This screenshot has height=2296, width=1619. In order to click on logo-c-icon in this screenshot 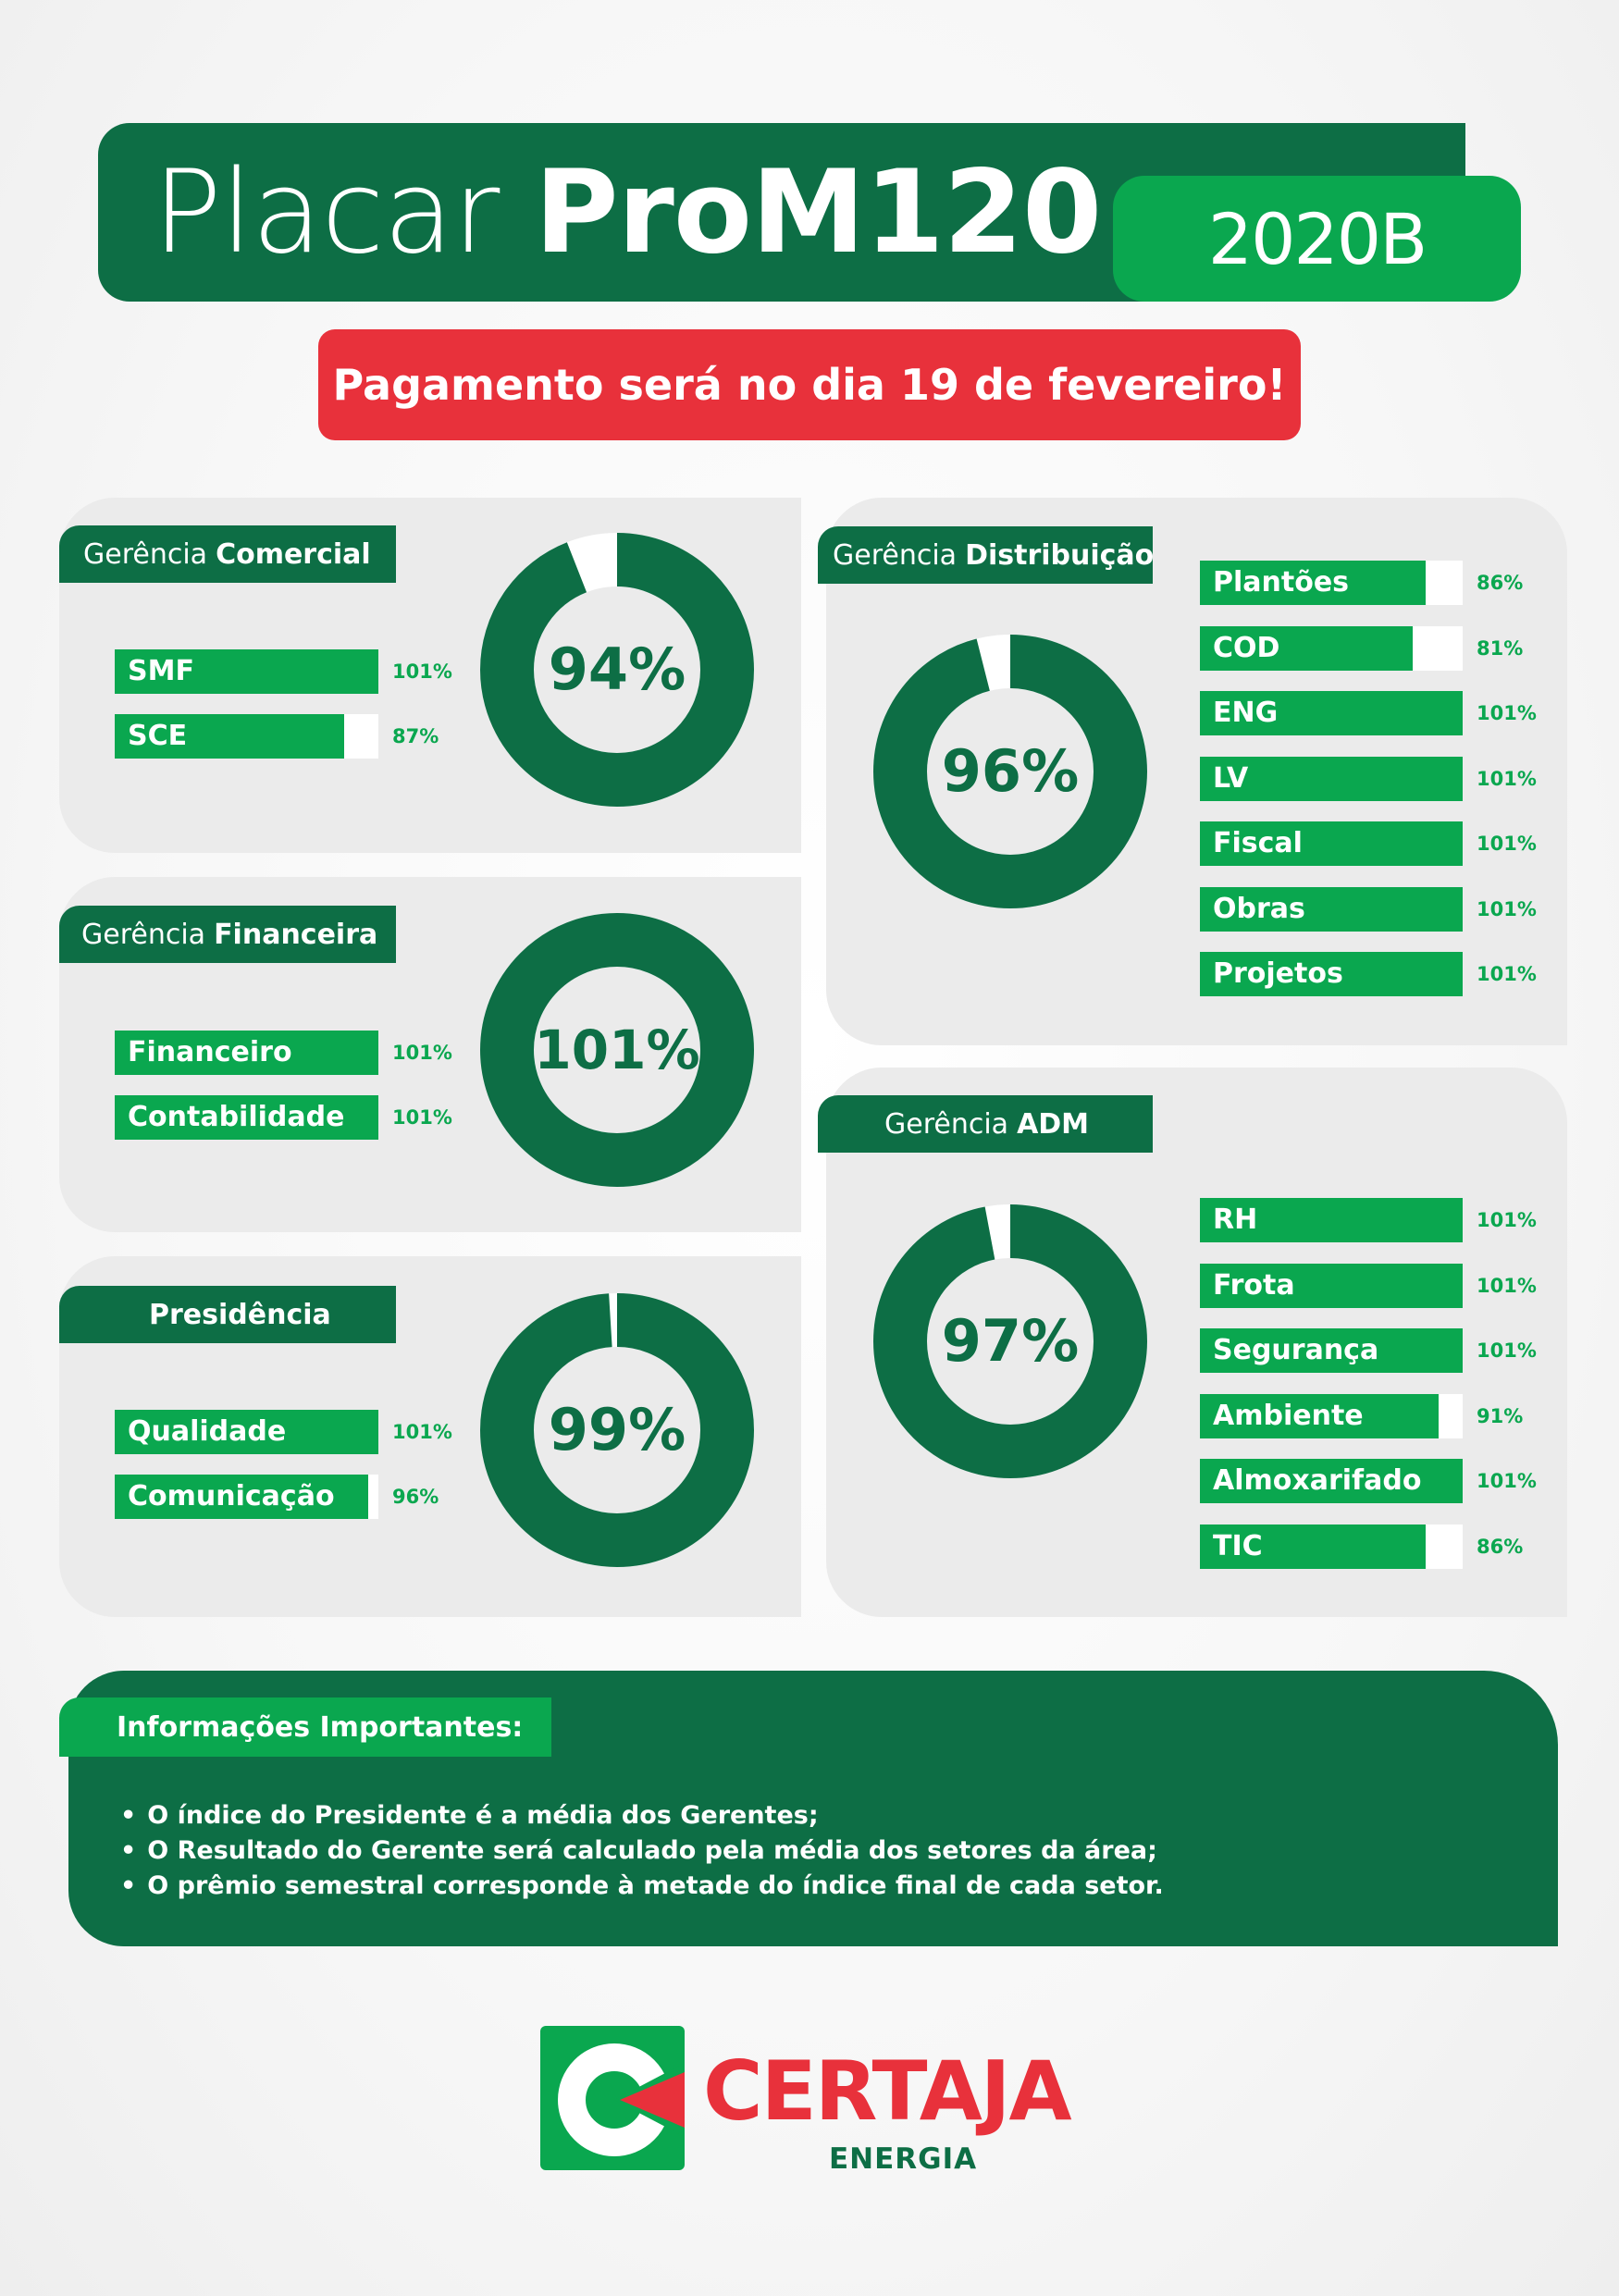, I will do `click(621, 2099)`.